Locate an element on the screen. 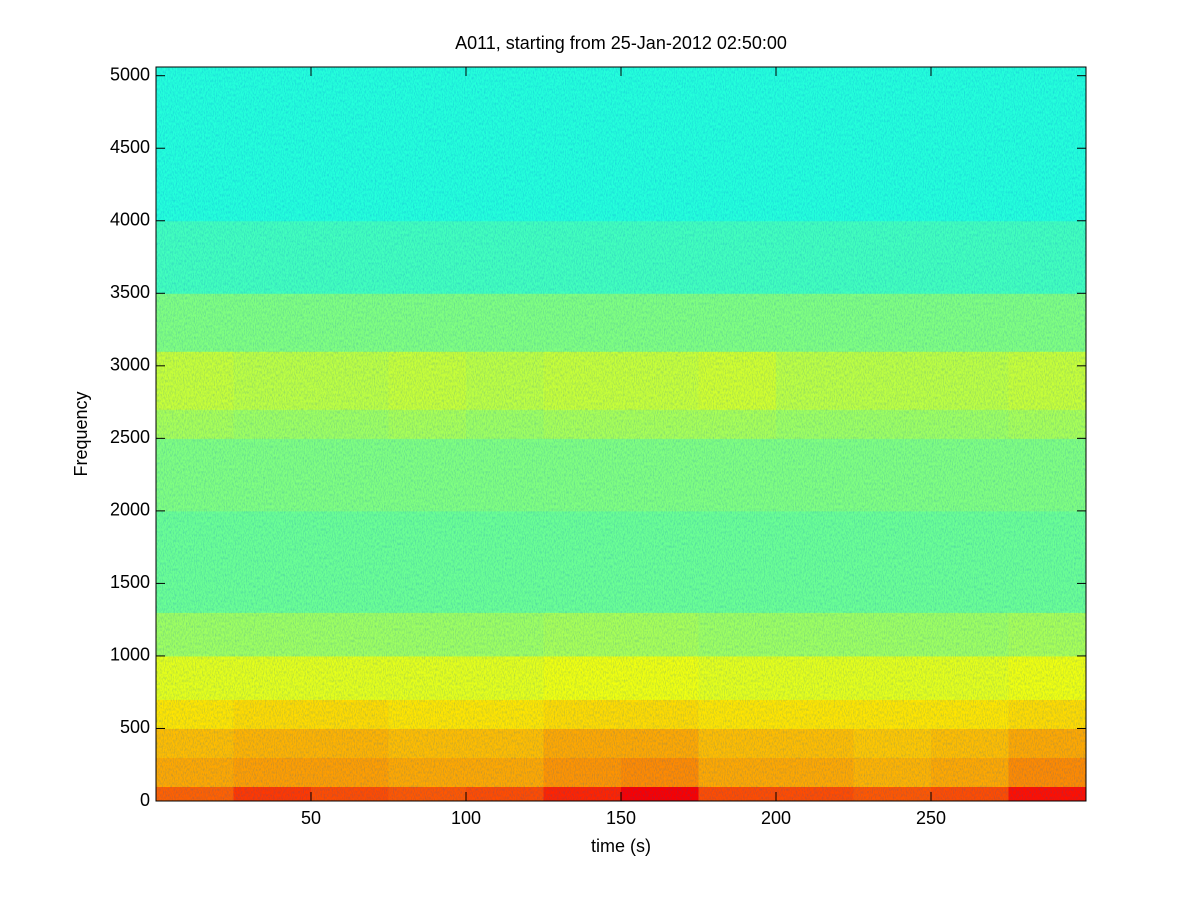  x-tick-label: 50 is located at coordinates (311, 818).